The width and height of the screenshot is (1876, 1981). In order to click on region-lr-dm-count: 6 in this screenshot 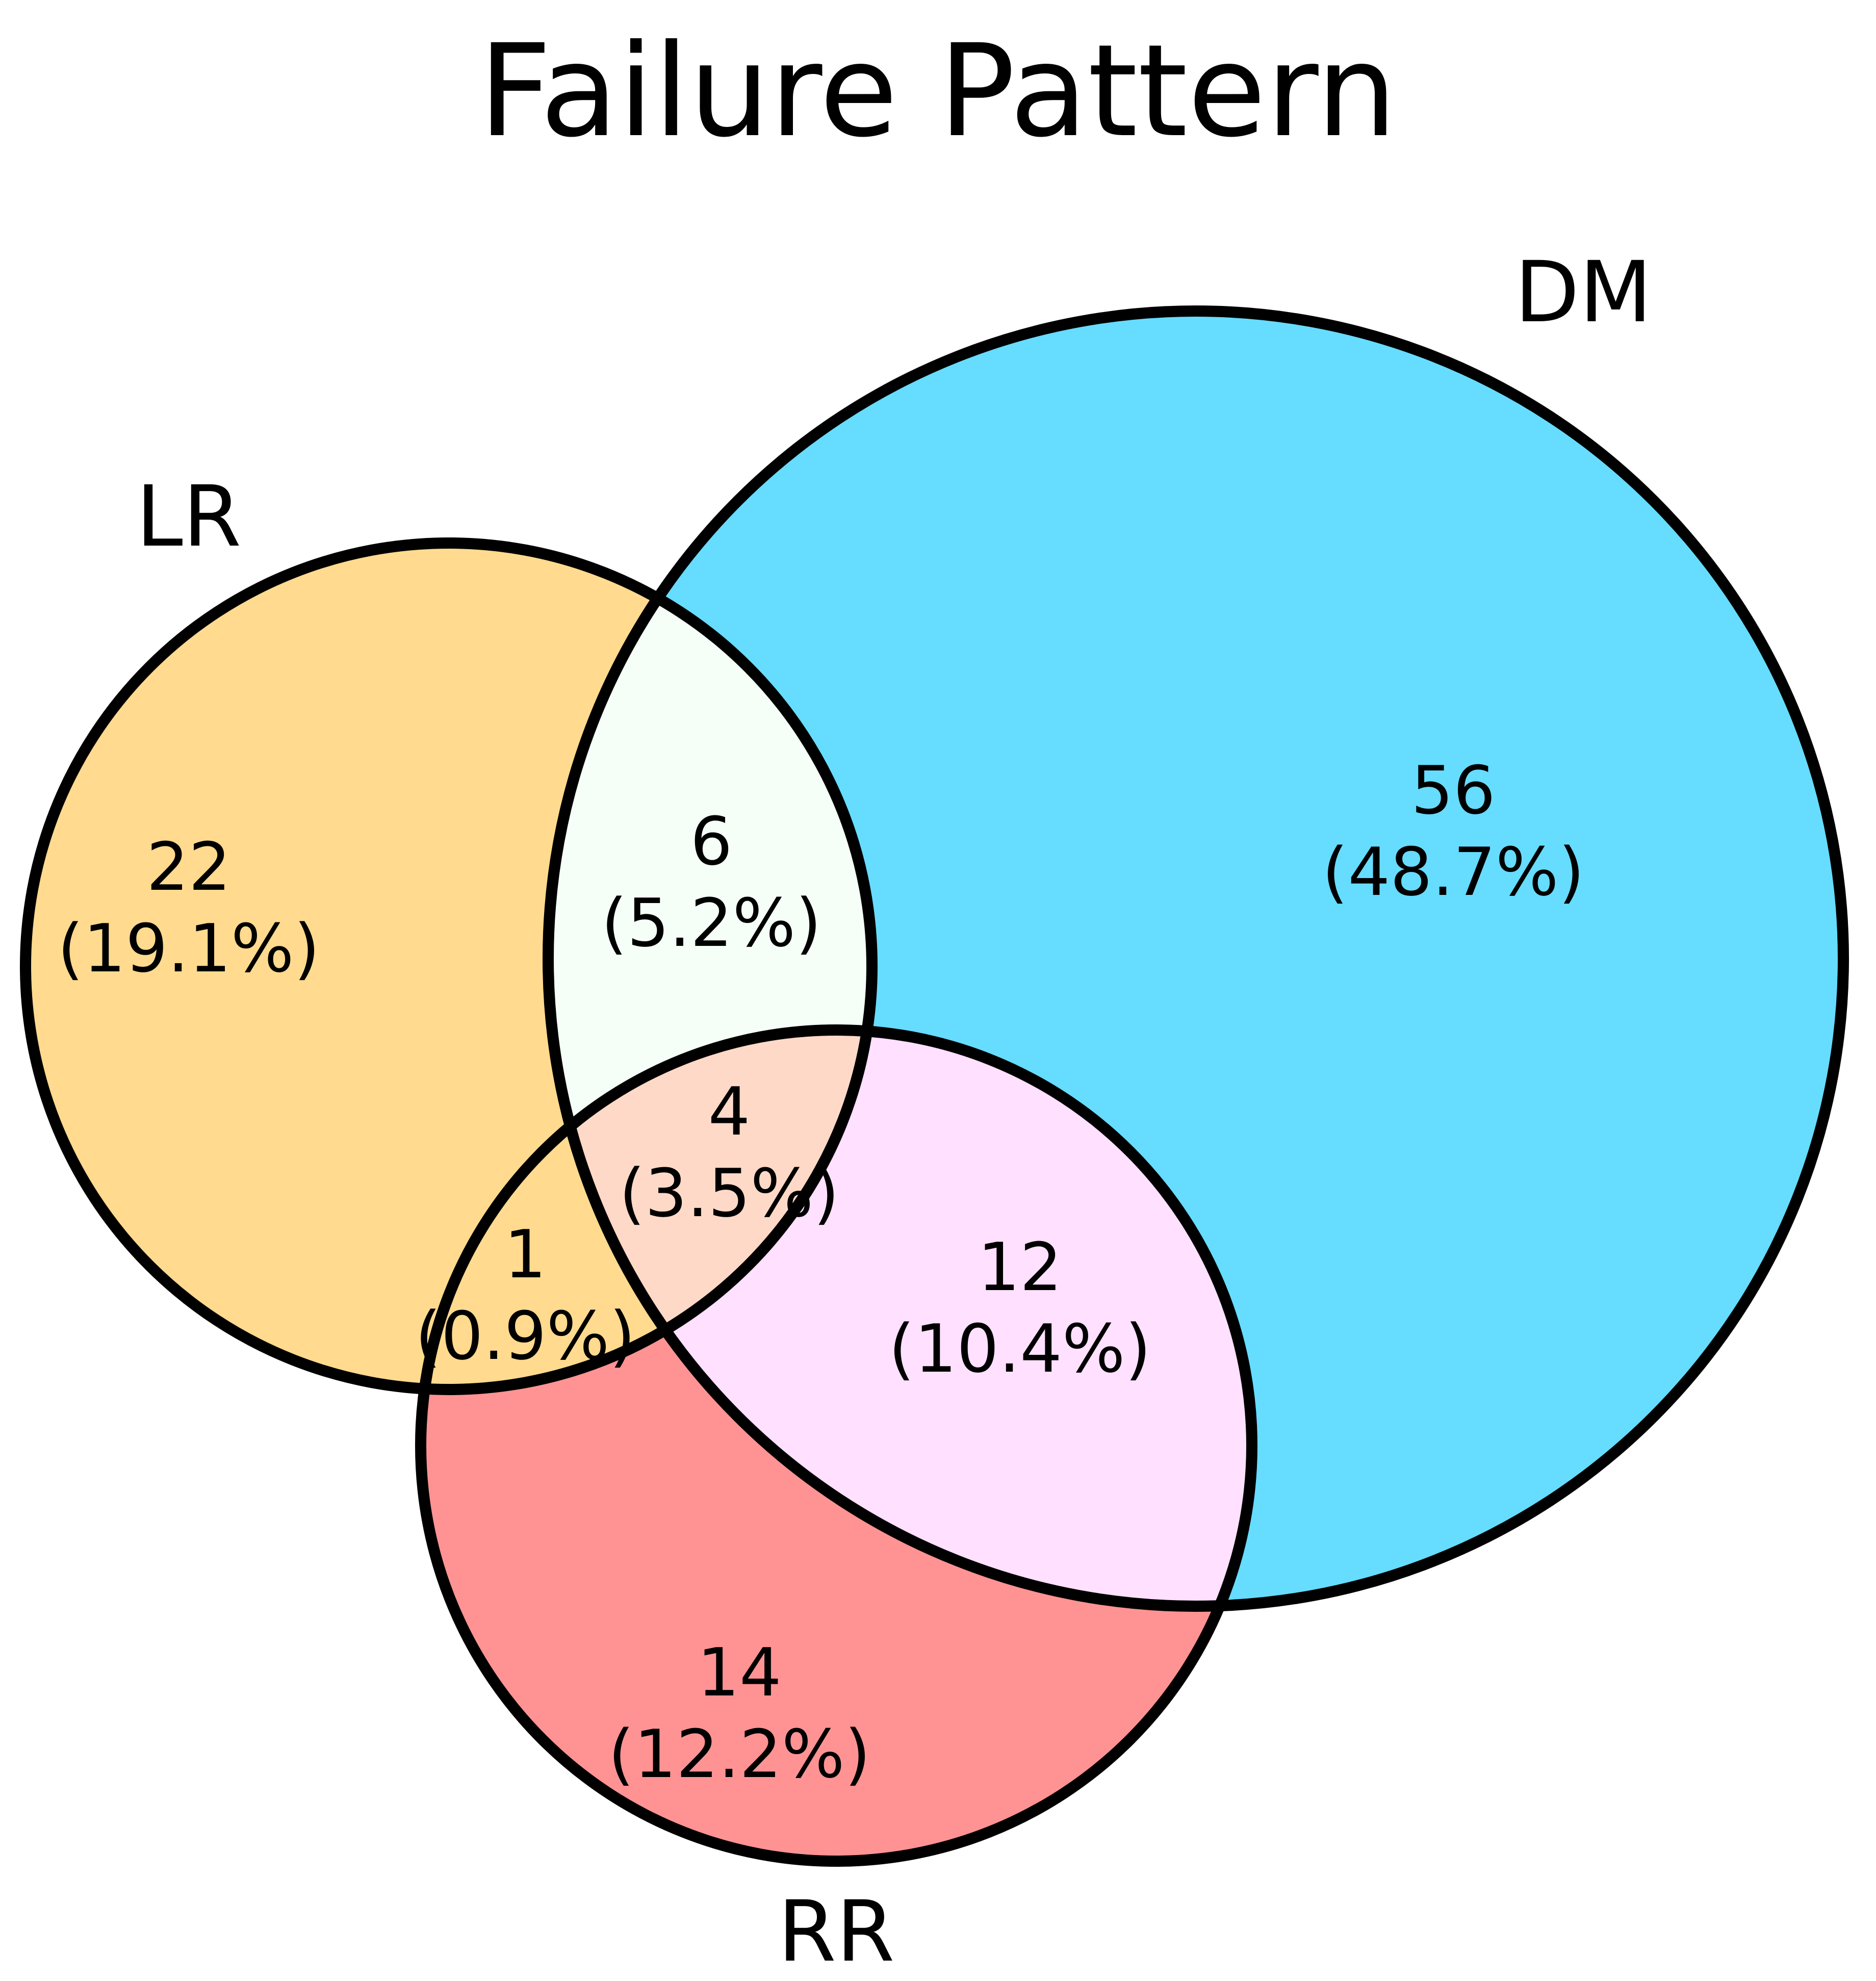, I will do `click(712, 841)`.